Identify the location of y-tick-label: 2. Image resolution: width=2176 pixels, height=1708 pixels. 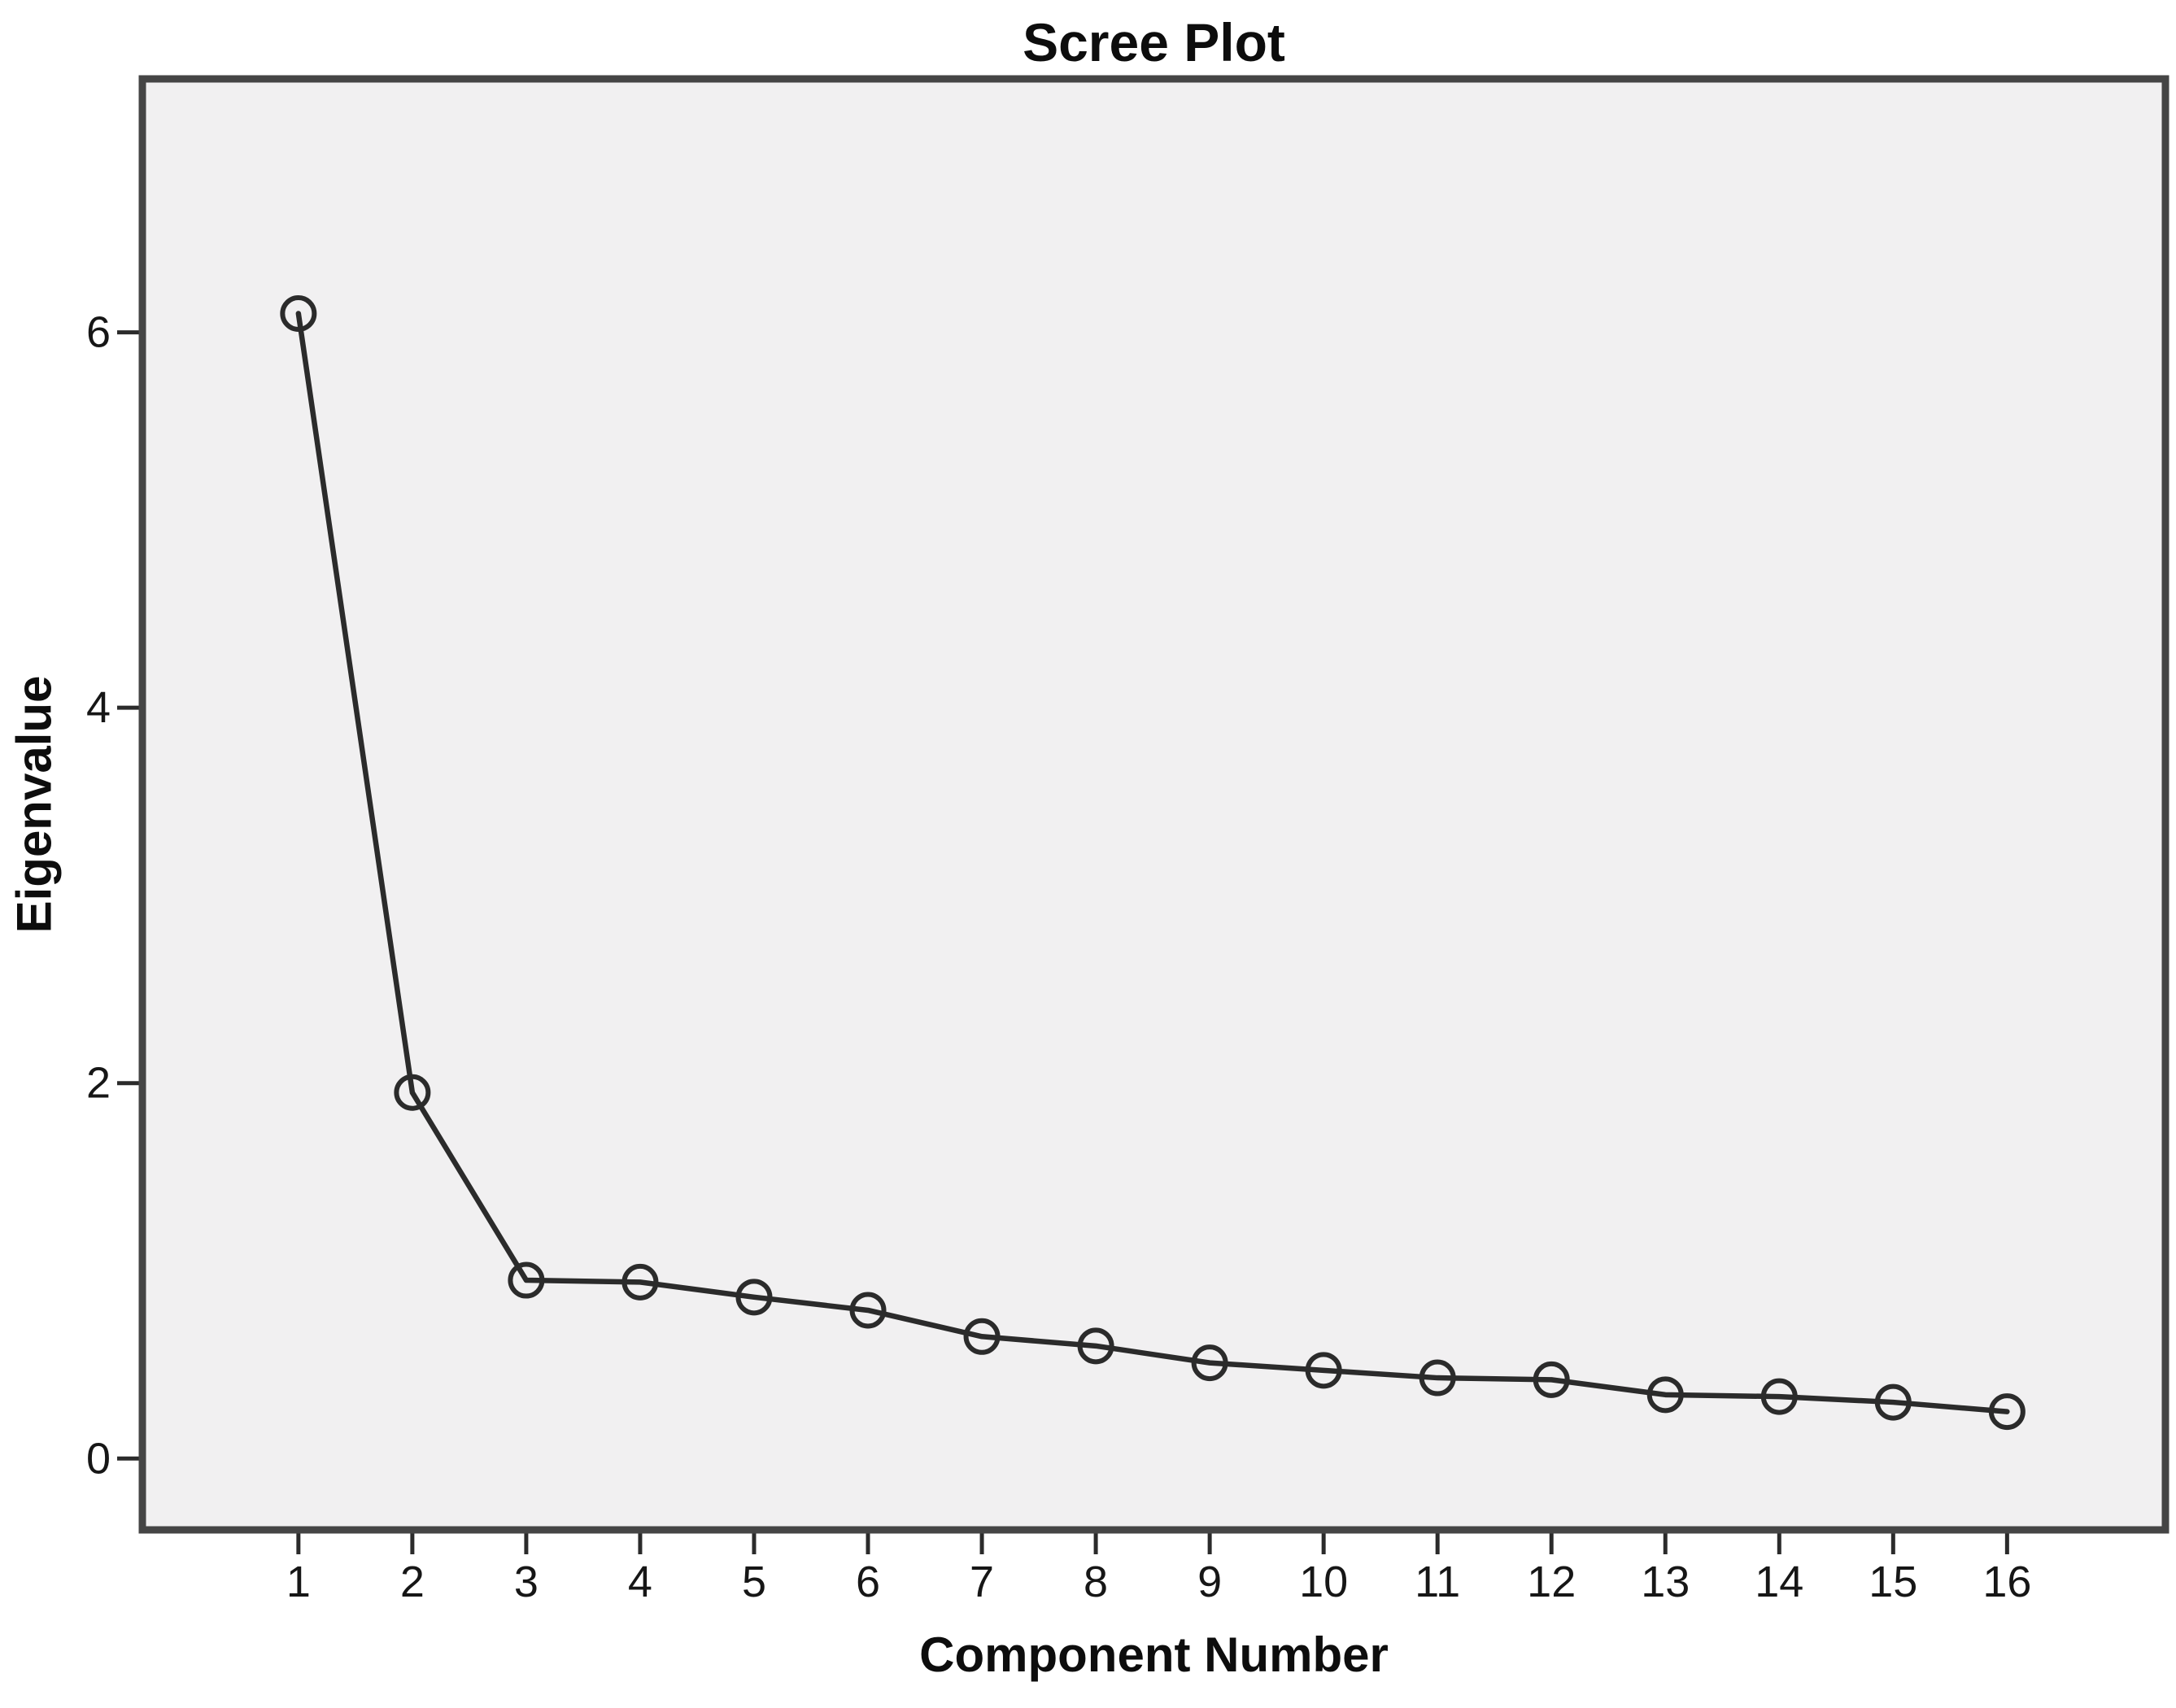
(98, 1083).